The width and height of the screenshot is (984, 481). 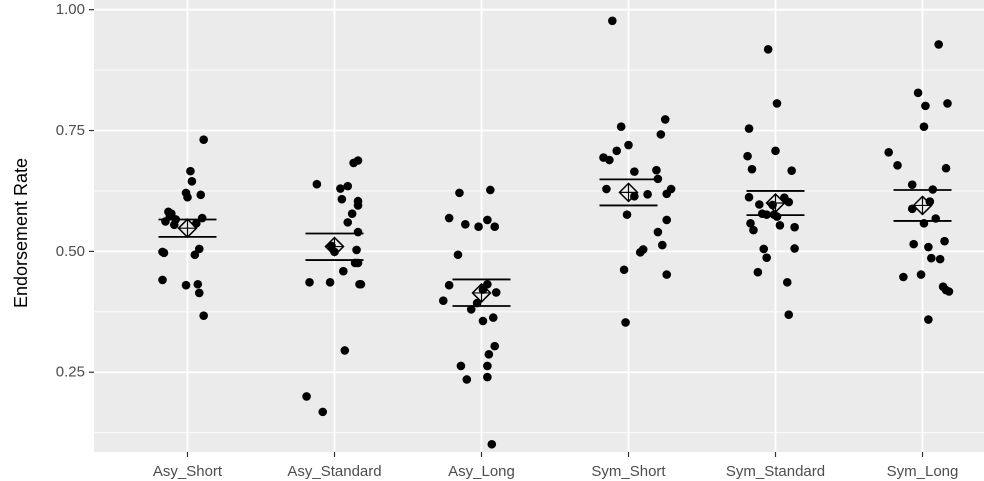 I want to click on x-tick-label: Sym_Long, so click(x=923, y=471).